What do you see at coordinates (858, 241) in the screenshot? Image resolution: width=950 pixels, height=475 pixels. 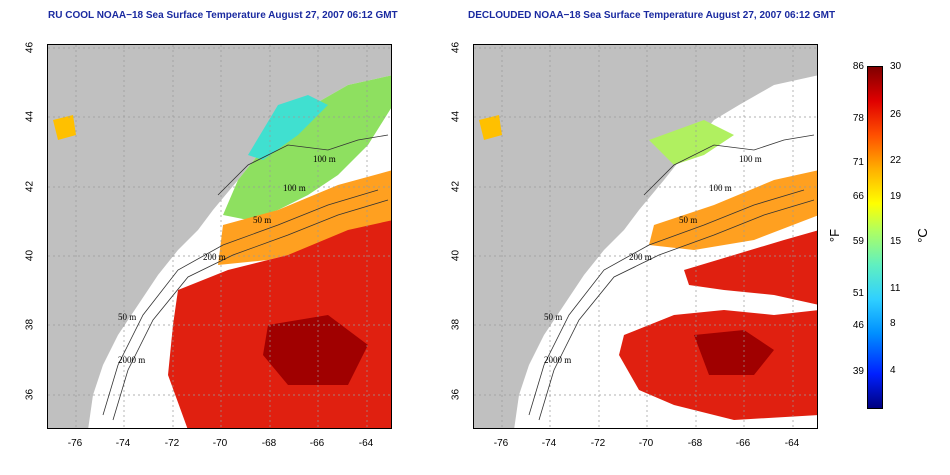 I see `colorbar-f-tick: 59` at bounding box center [858, 241].